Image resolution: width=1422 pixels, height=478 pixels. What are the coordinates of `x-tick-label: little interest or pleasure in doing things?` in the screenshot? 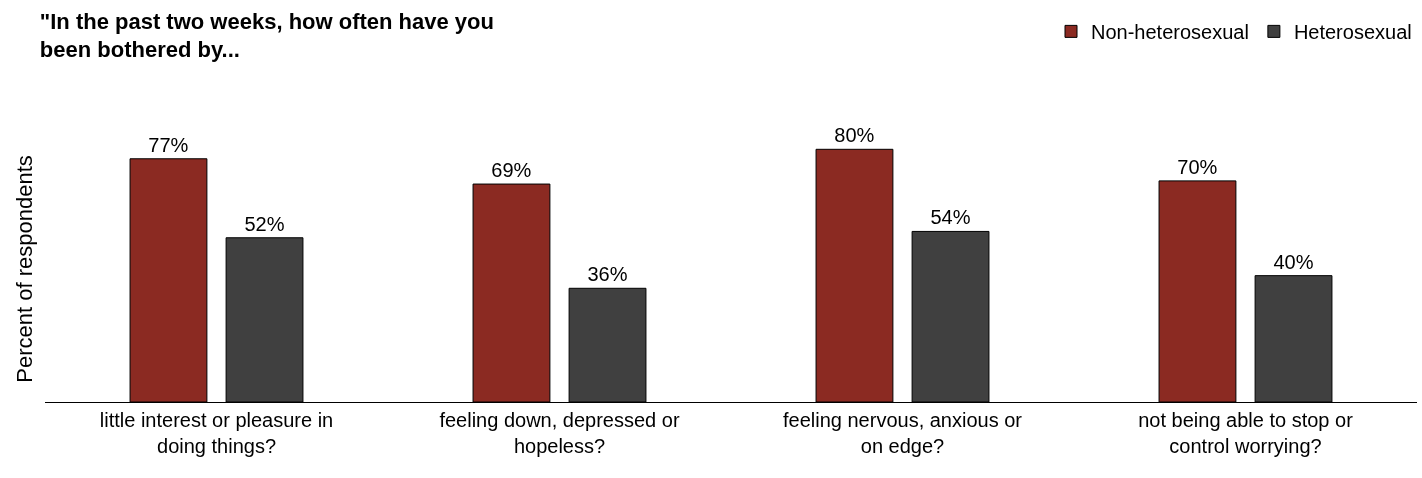 It's located at (216, 433).